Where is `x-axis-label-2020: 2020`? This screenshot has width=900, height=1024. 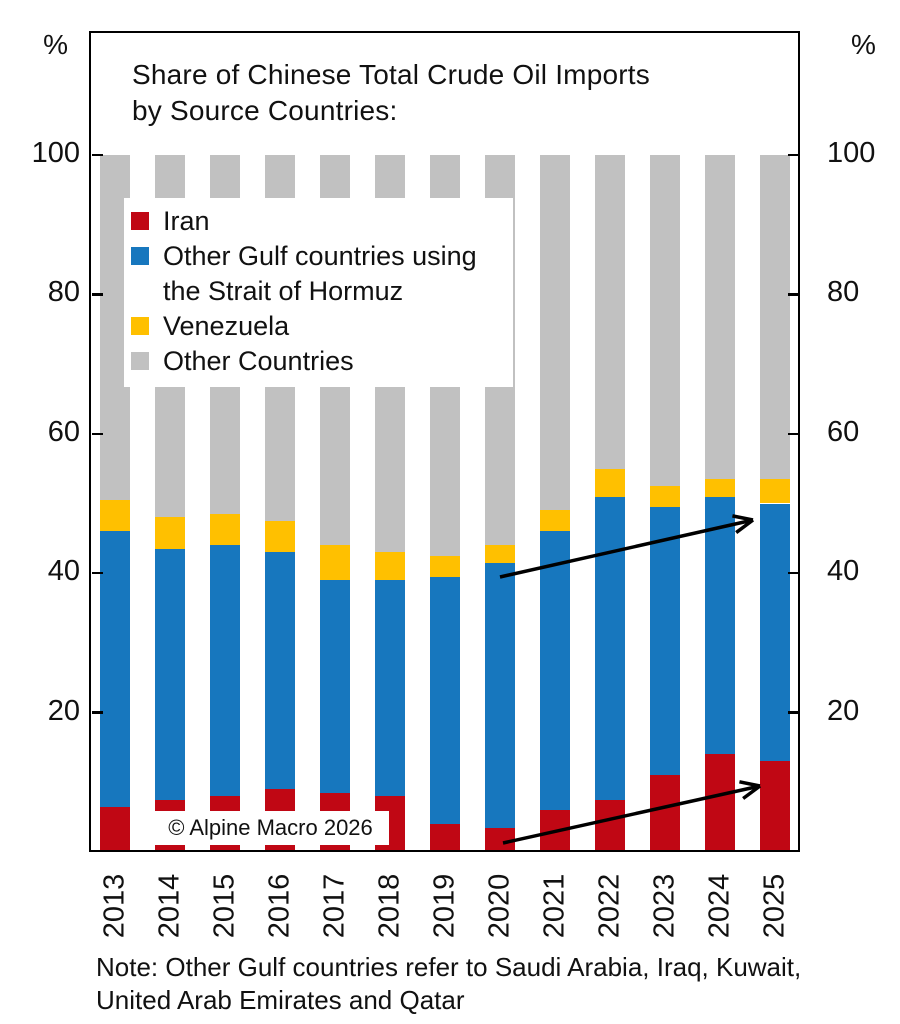
x-axis-label-2020: 2020 is located at coordinates (499, 906).